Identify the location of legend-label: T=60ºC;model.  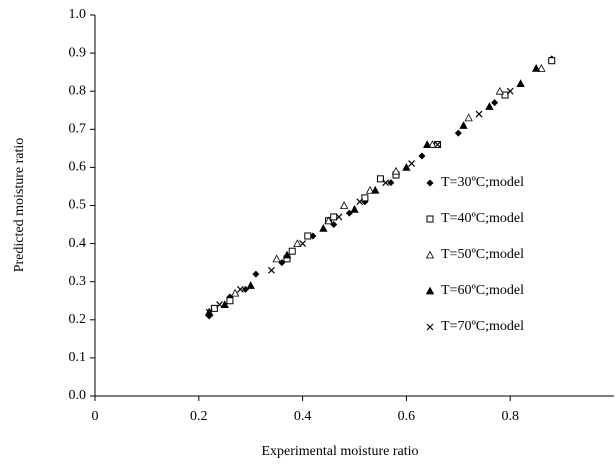
(482, 290).